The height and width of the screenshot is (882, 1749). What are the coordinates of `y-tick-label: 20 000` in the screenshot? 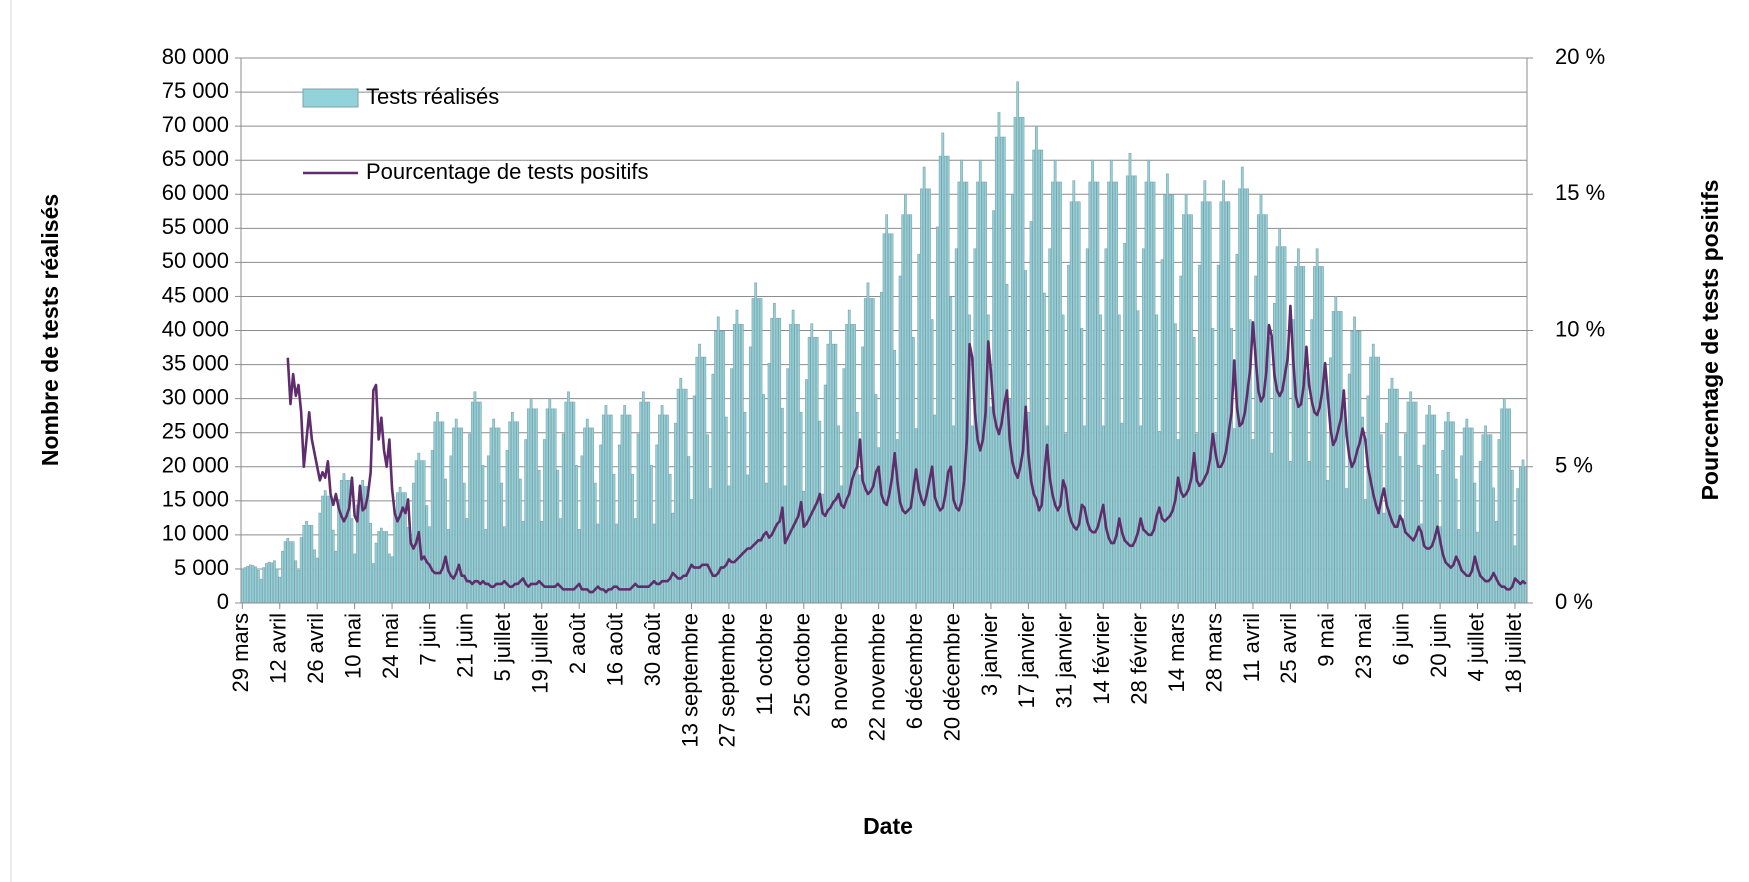 It's located at (195, 465).